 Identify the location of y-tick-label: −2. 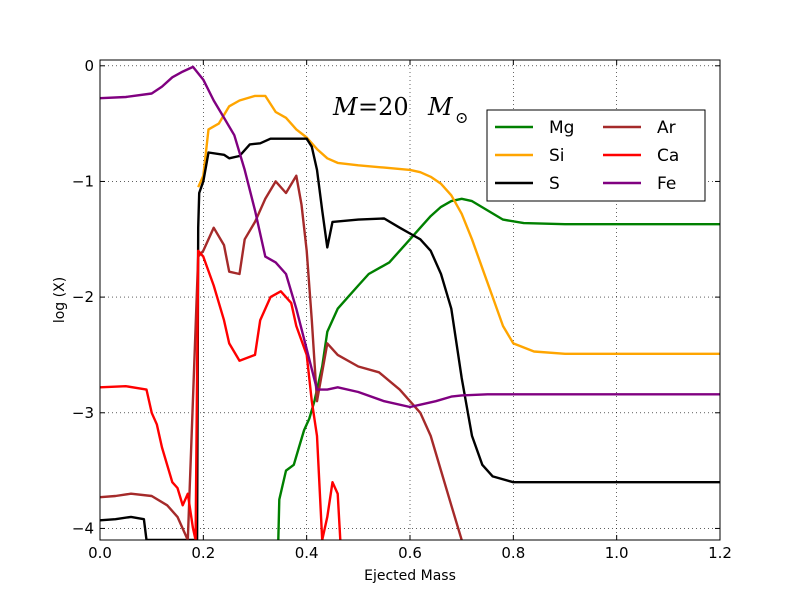
(83, 297).